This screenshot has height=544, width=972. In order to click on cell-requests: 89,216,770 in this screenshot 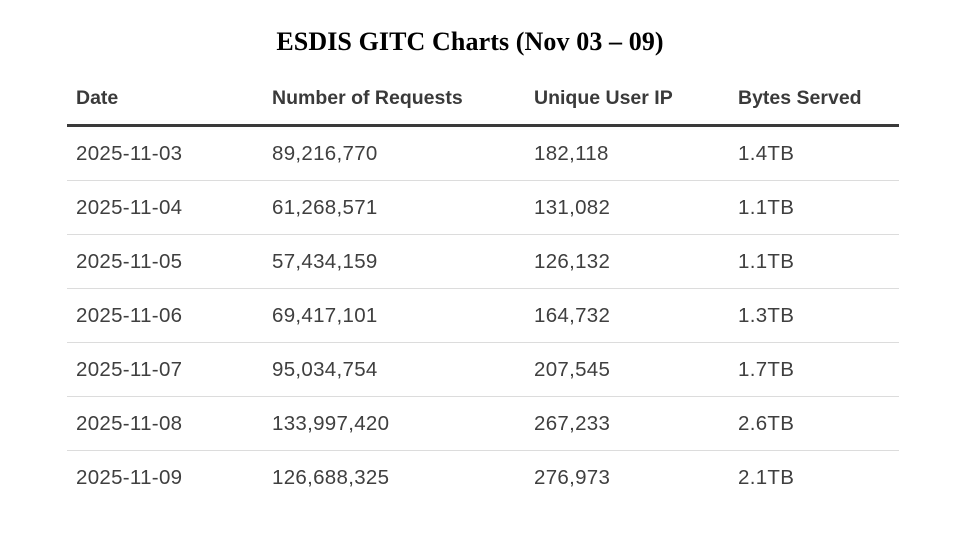, I will do `click(403, 153)`.